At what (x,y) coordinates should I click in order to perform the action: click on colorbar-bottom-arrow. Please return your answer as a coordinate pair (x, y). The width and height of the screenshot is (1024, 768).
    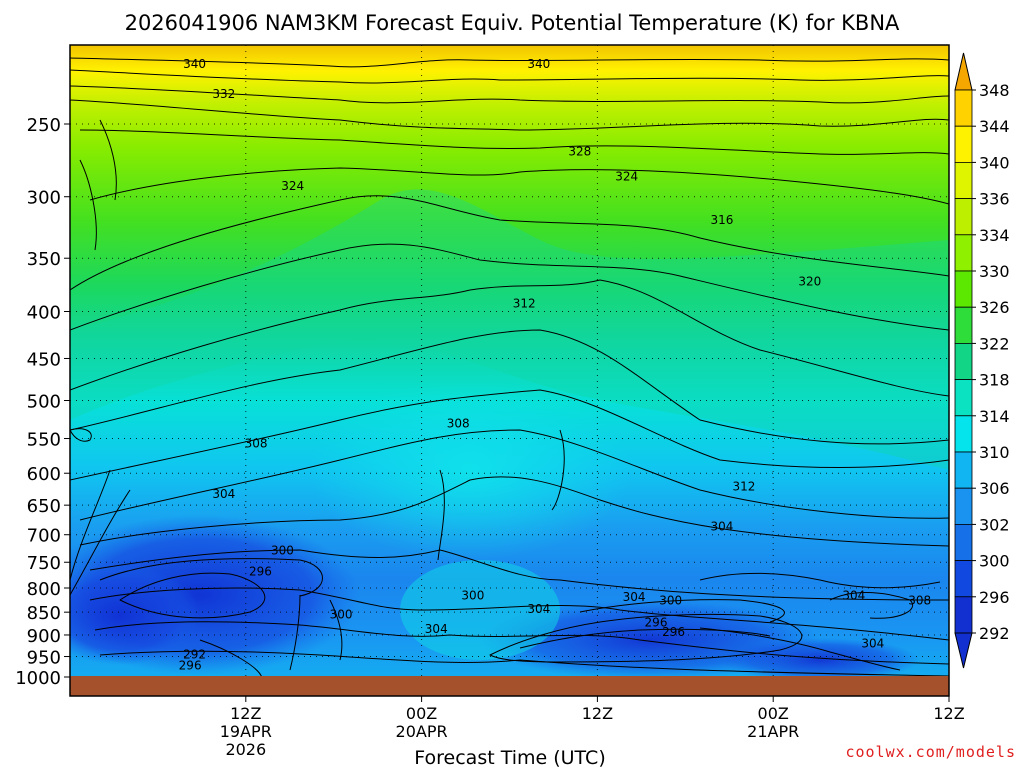
    Looking at the image, I should click on (963, 650).